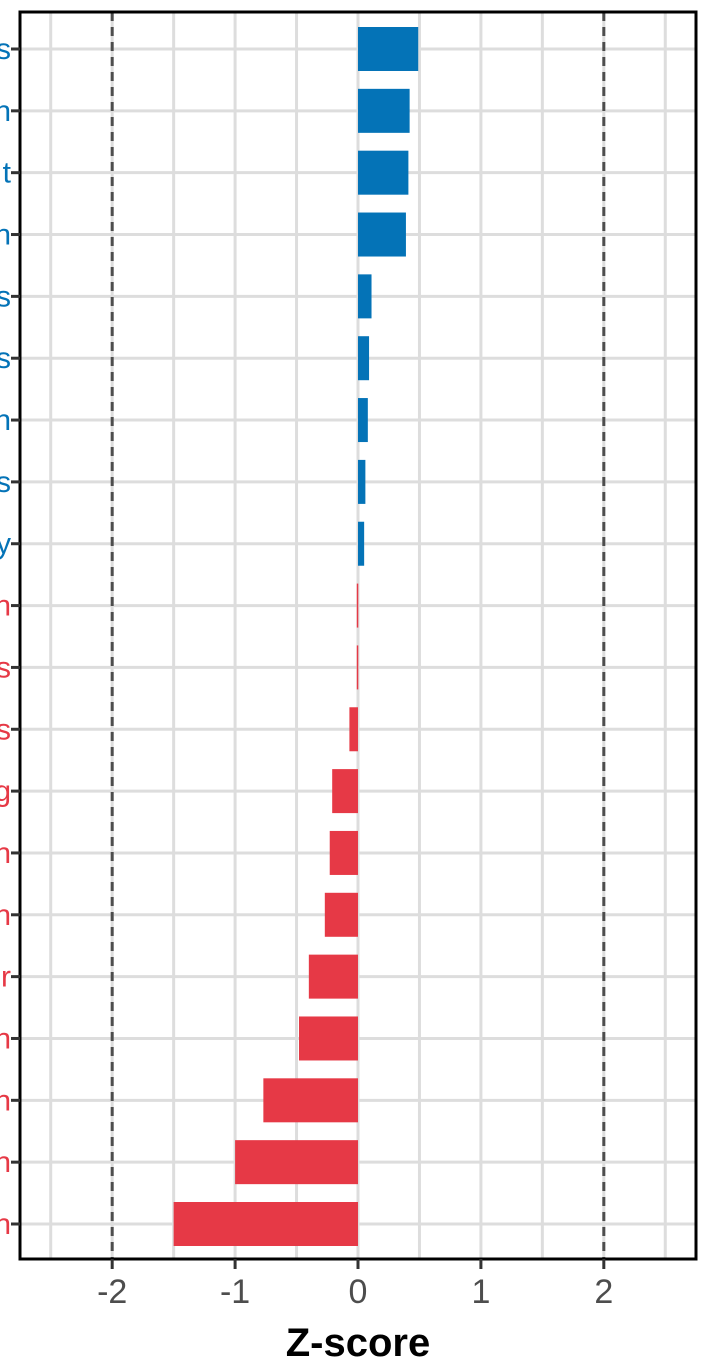 This screenshot has height=1369, width=702. What do you see at coordinates (6, 977) in the screenshot?
I see `category-label: r` at bounding box center [6, 977].